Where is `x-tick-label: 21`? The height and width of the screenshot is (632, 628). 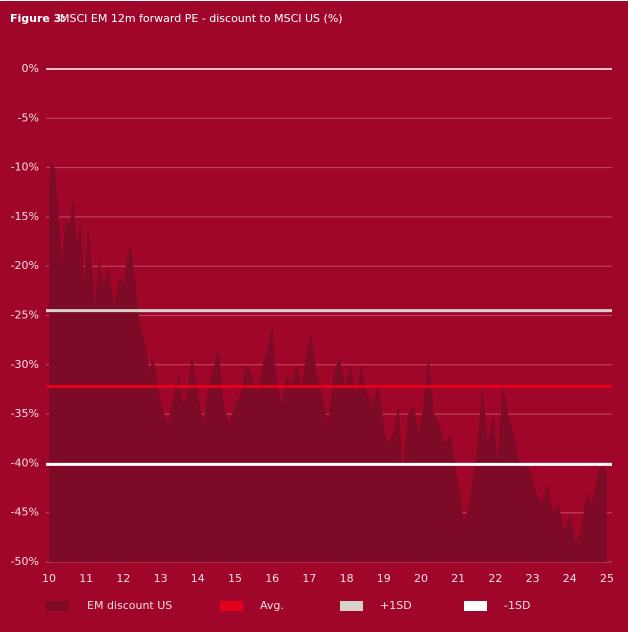
x-tick-label: 21 is located at coordinates (458, 578).